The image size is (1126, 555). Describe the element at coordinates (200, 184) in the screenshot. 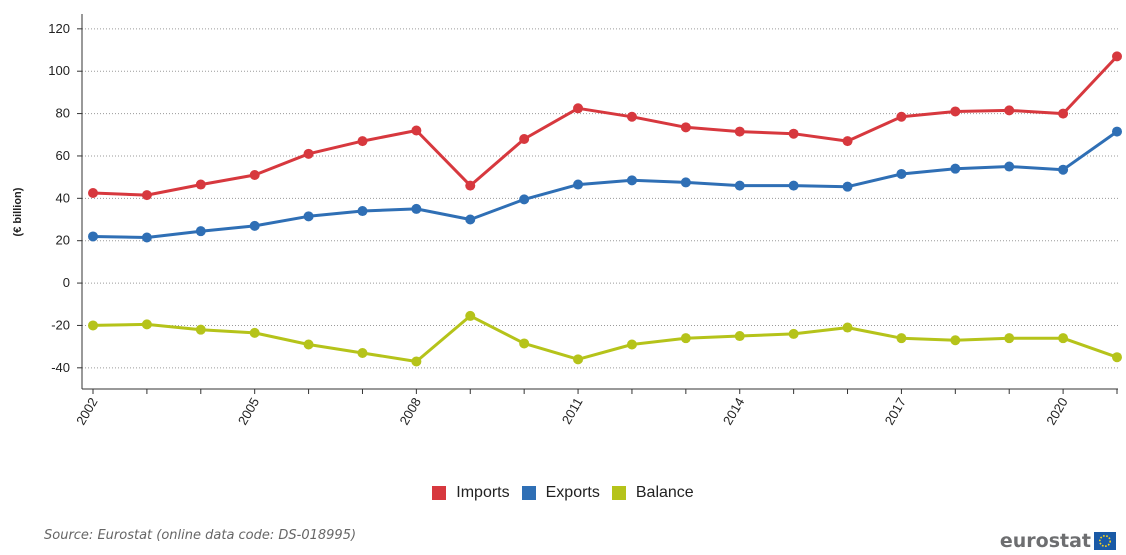

I see `data-point-imports-2004` at that location.